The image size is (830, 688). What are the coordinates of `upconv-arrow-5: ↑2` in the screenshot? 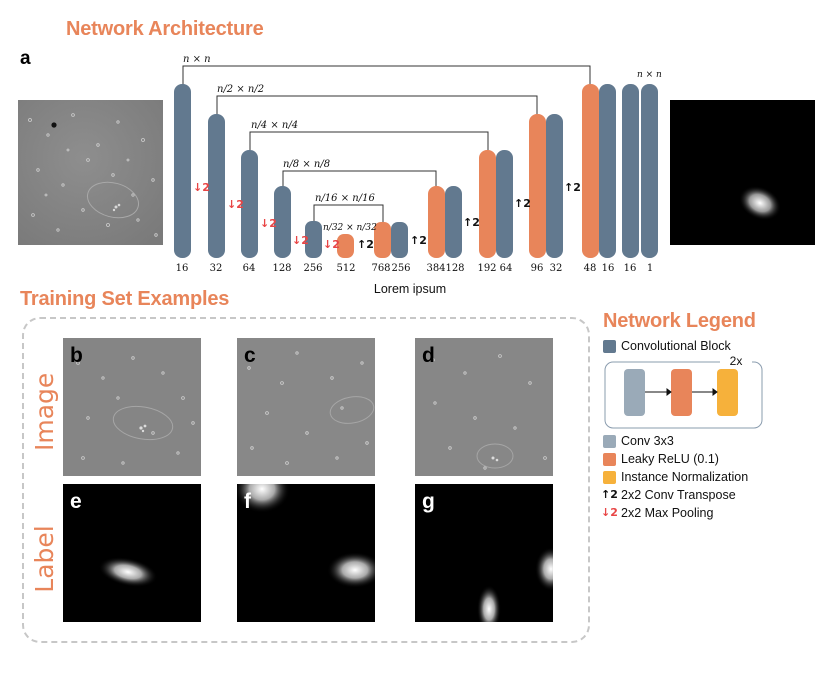 It's located at (572, 187).